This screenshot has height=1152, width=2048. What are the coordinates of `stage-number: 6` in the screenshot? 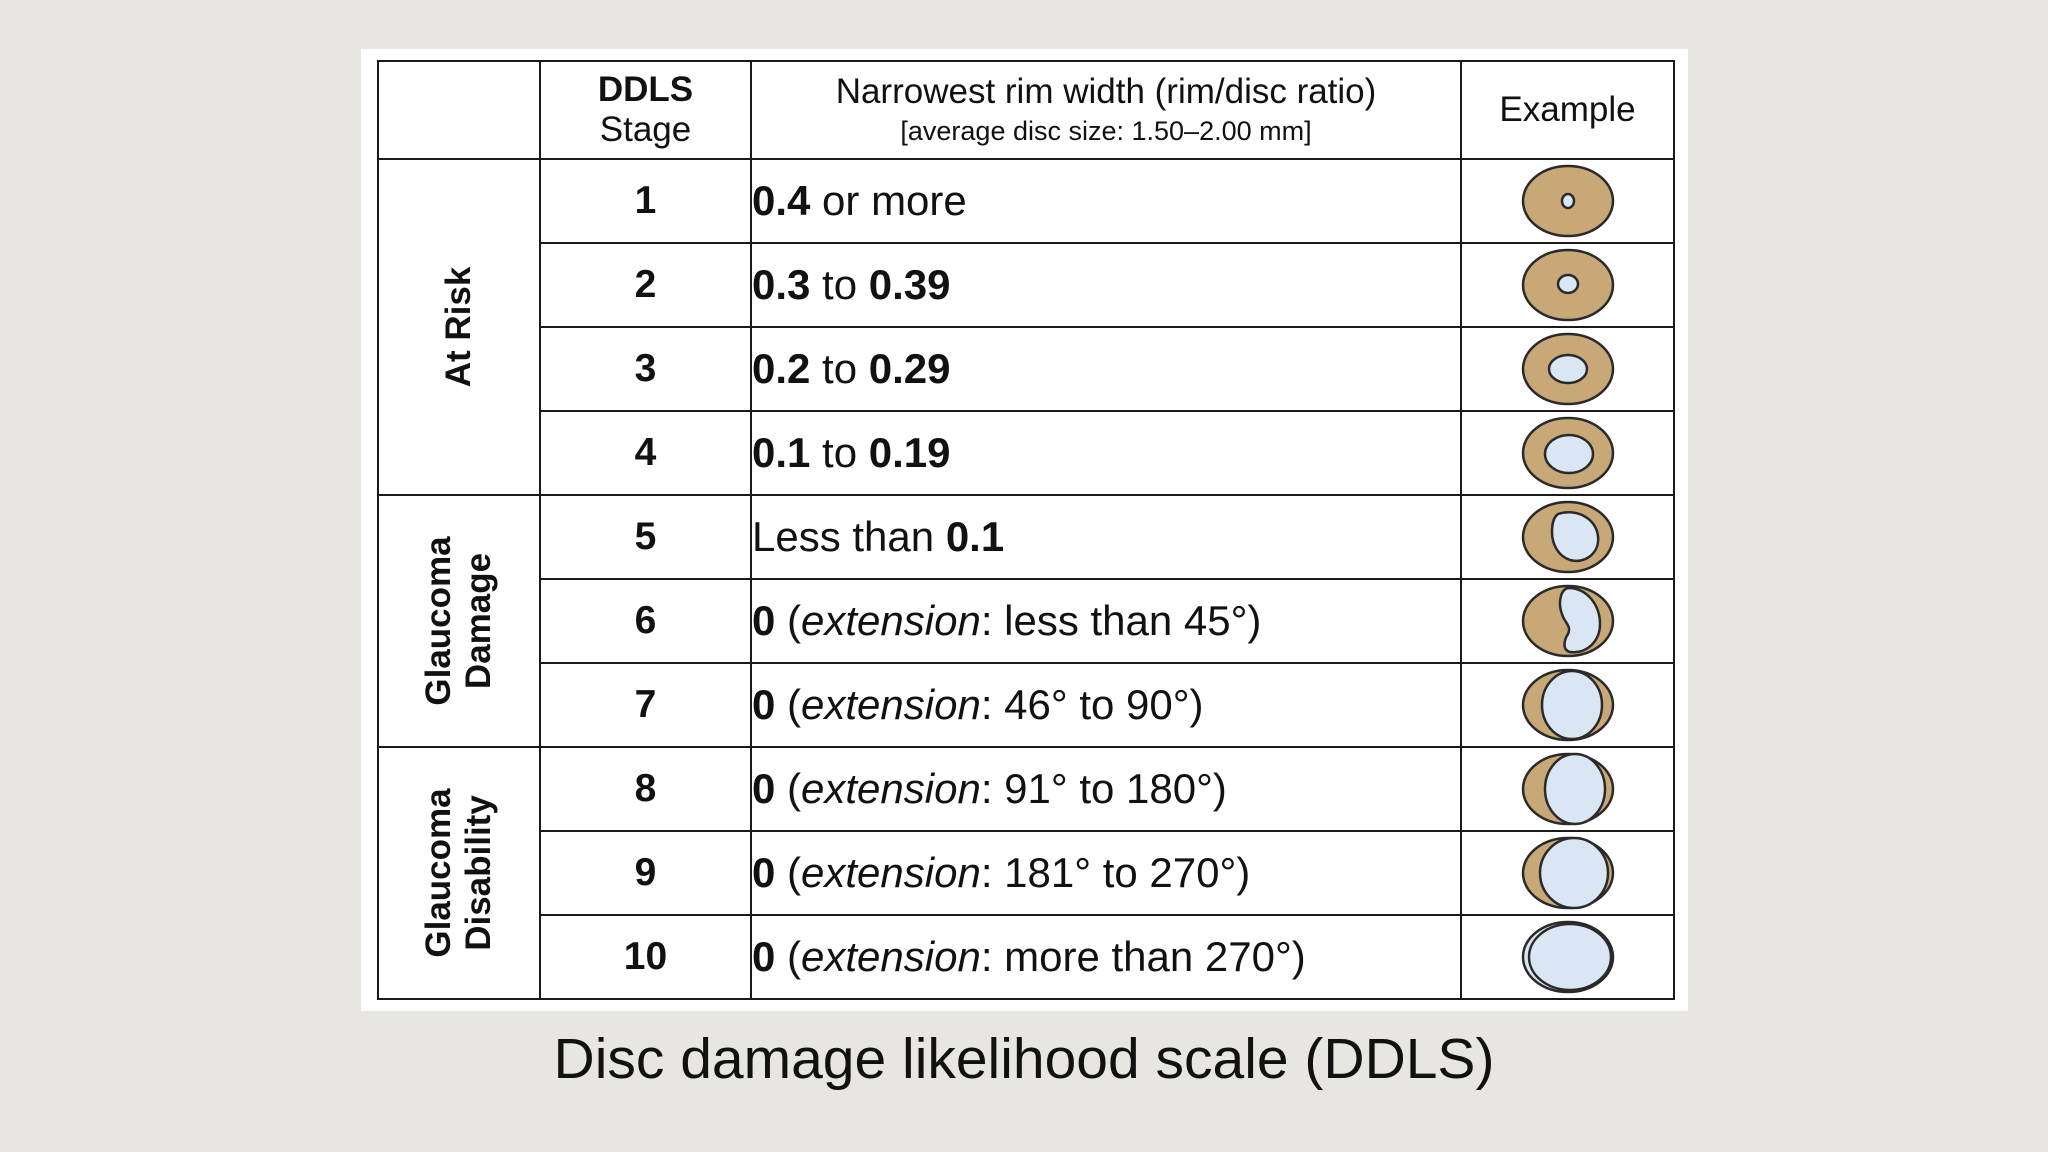 It's located at (645, 621).